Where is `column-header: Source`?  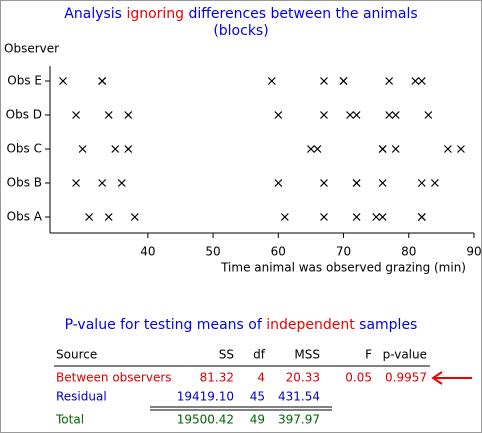 column-header: Source is located at coordinates (76, 355).